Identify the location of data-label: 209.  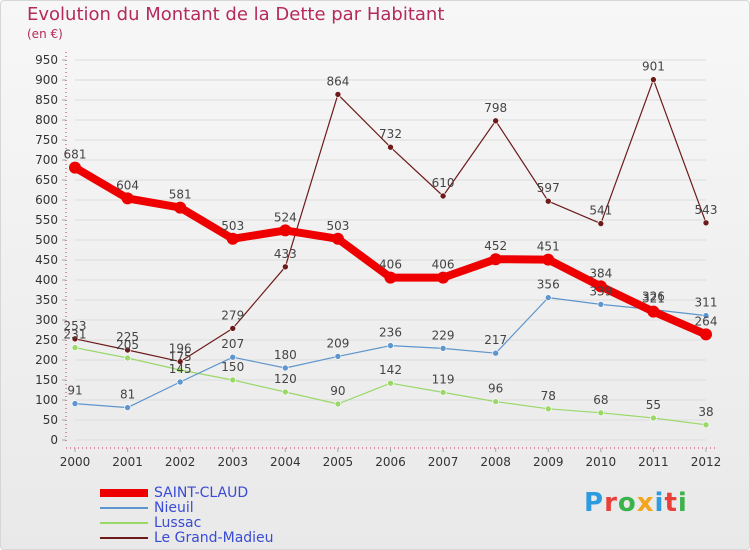
(337, 343).